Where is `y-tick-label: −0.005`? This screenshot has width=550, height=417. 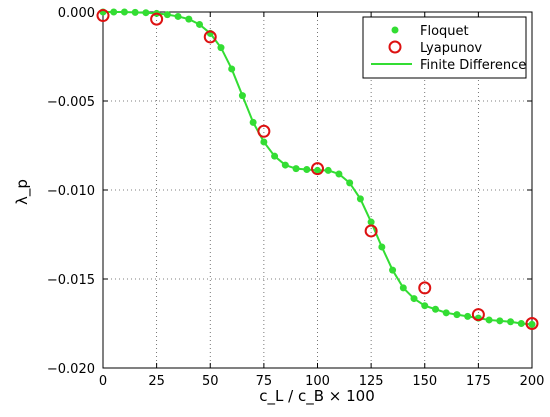 y-tick-label: −0.005 is located at coordinates (71, 102).